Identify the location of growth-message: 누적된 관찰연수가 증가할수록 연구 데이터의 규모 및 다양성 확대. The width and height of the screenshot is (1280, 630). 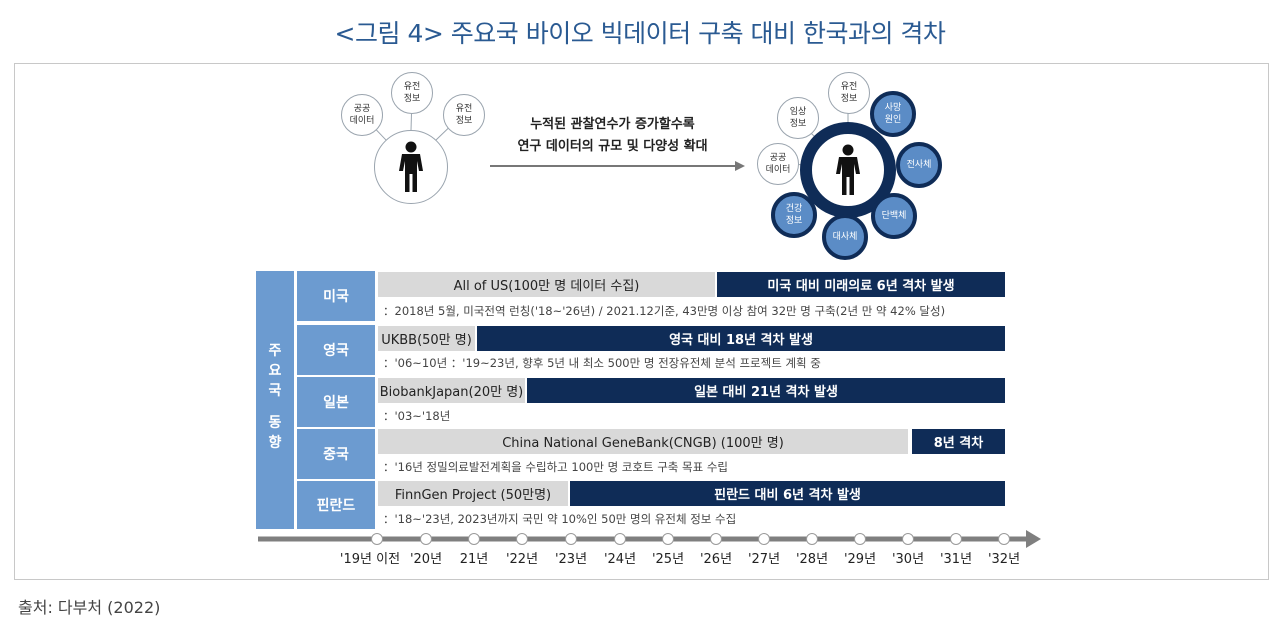
(612, 136).